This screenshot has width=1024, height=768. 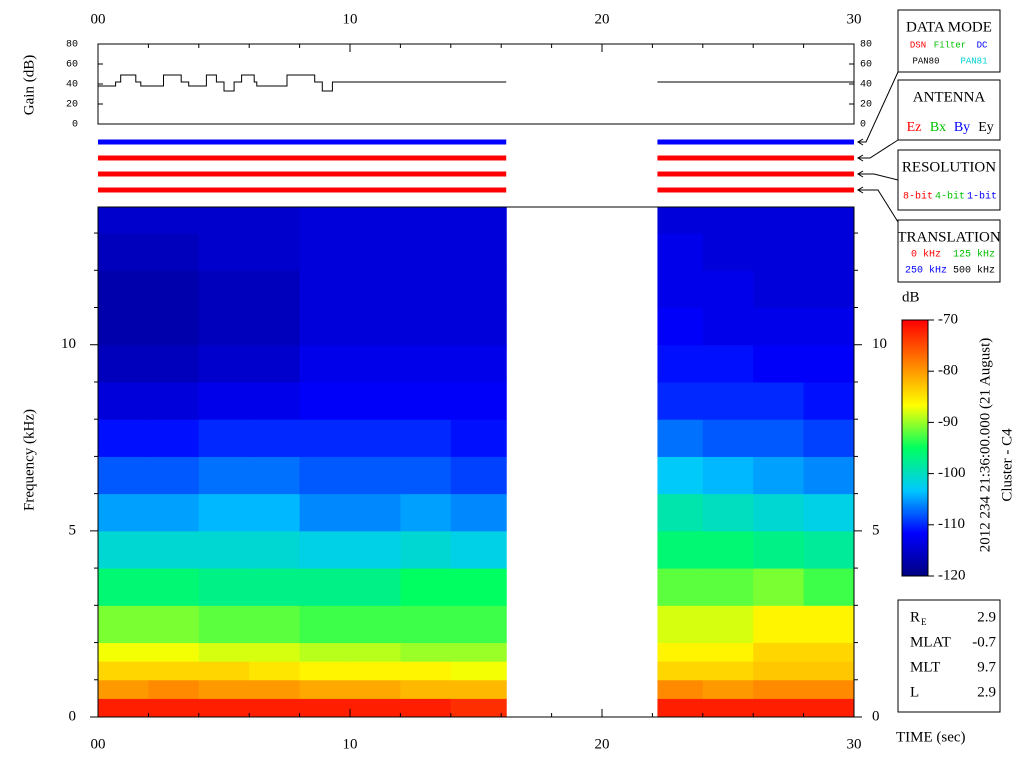 I want to click on legend-item: 0 kHz, so click(x=926, y=255).